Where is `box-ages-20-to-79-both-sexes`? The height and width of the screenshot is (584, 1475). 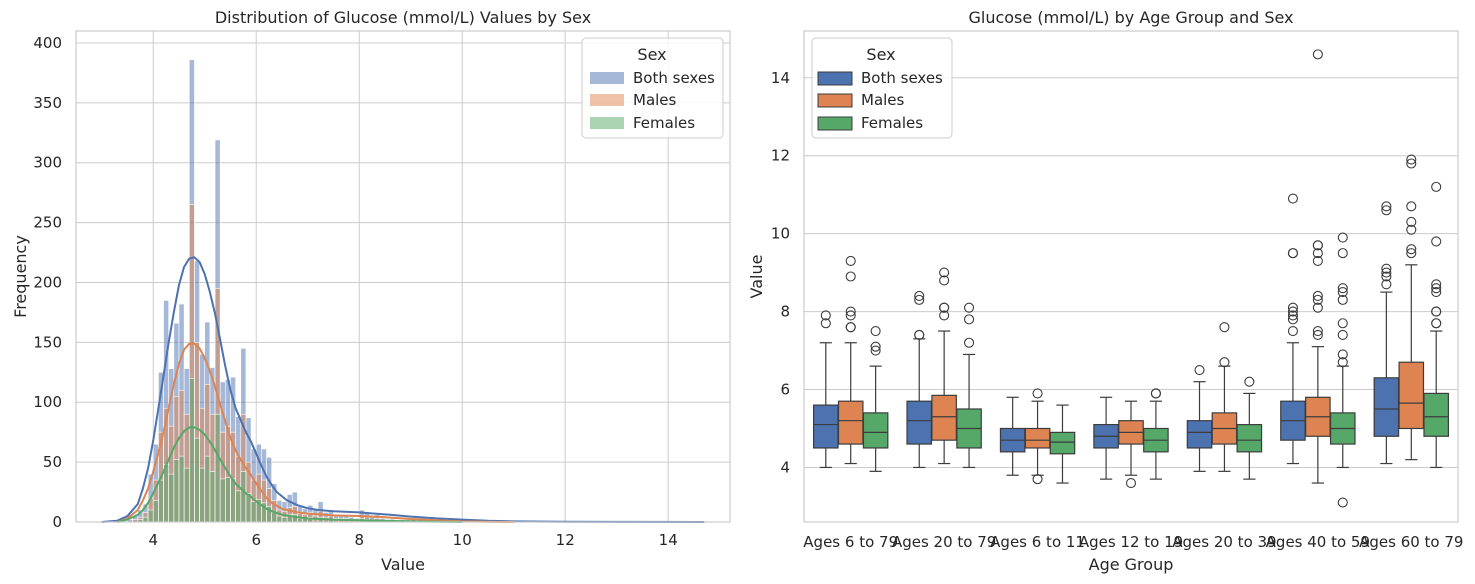 box-ages-20-to-79-both-sexes is located at coordinates (919, 379).